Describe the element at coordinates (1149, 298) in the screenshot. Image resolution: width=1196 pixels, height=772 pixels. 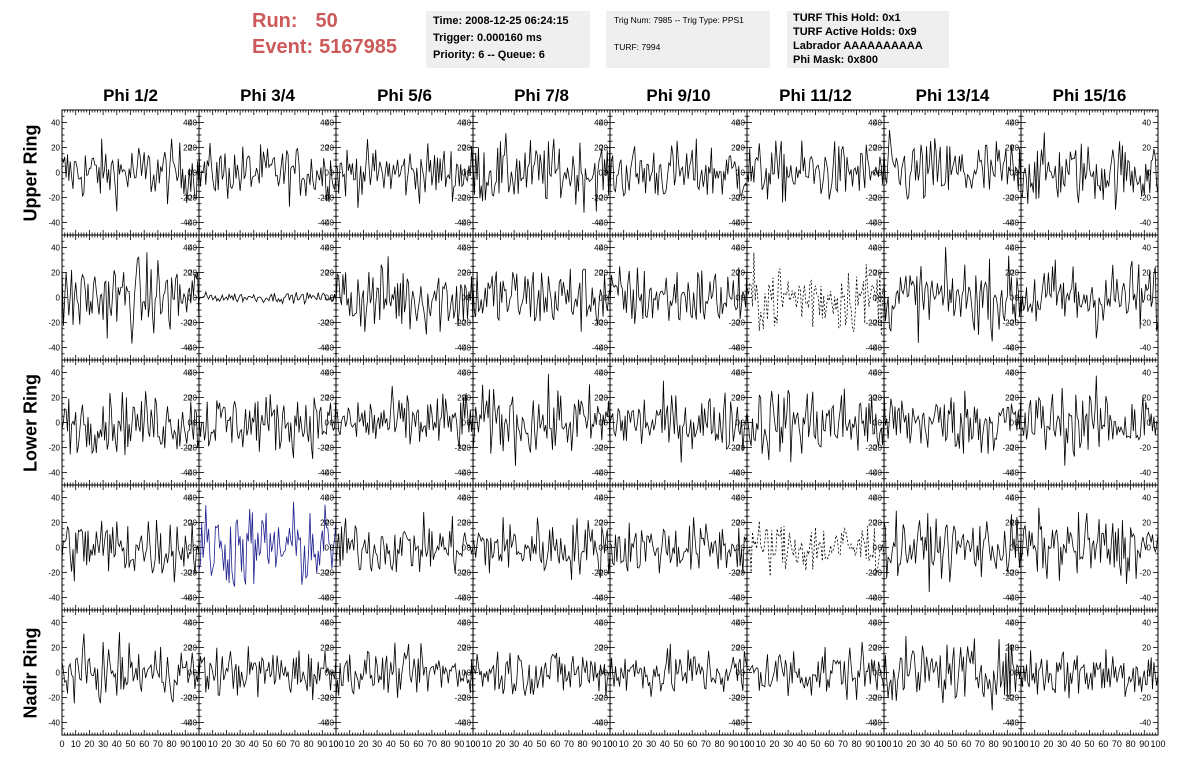
I see `y-tick-label-right: 0` at that location.